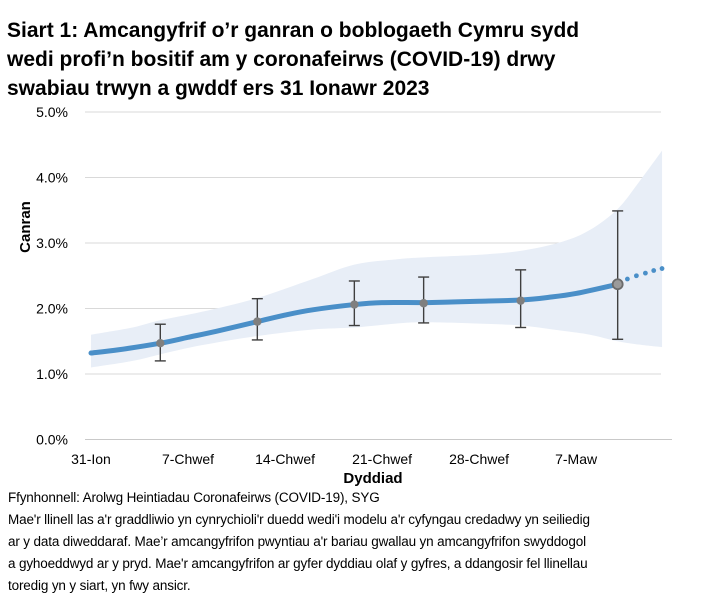 The height and width of the screenshot is (603, 702). I want to click on chart-title-line-3: swabiau trwyn a gwddf ers 31 Ionawr 2023, so click(218, 88).